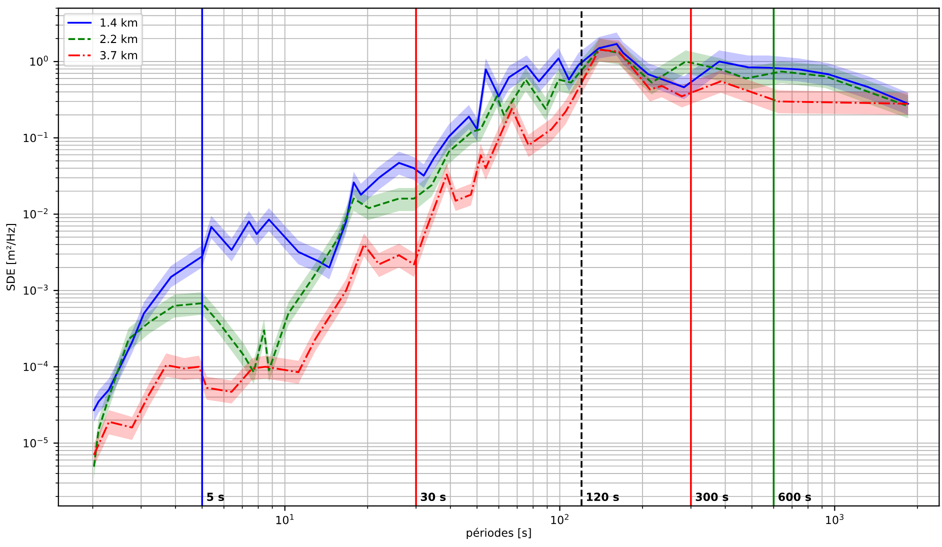 Image resolution: width=942 pixels, height=547 pixels. What do you see at coordinates (36, 213) in the screenshot?
I see `y-tick-label: 10$^{−2}$` at bounding box center [36, 213].